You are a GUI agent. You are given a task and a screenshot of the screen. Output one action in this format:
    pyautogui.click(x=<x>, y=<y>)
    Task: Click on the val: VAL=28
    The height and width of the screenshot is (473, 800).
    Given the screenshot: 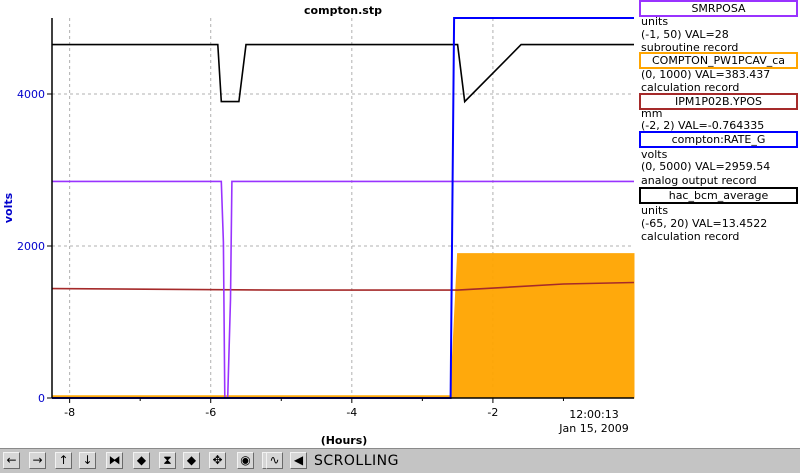 What is the action you would take?
    pyautogui.click(x=707, y=34)
    